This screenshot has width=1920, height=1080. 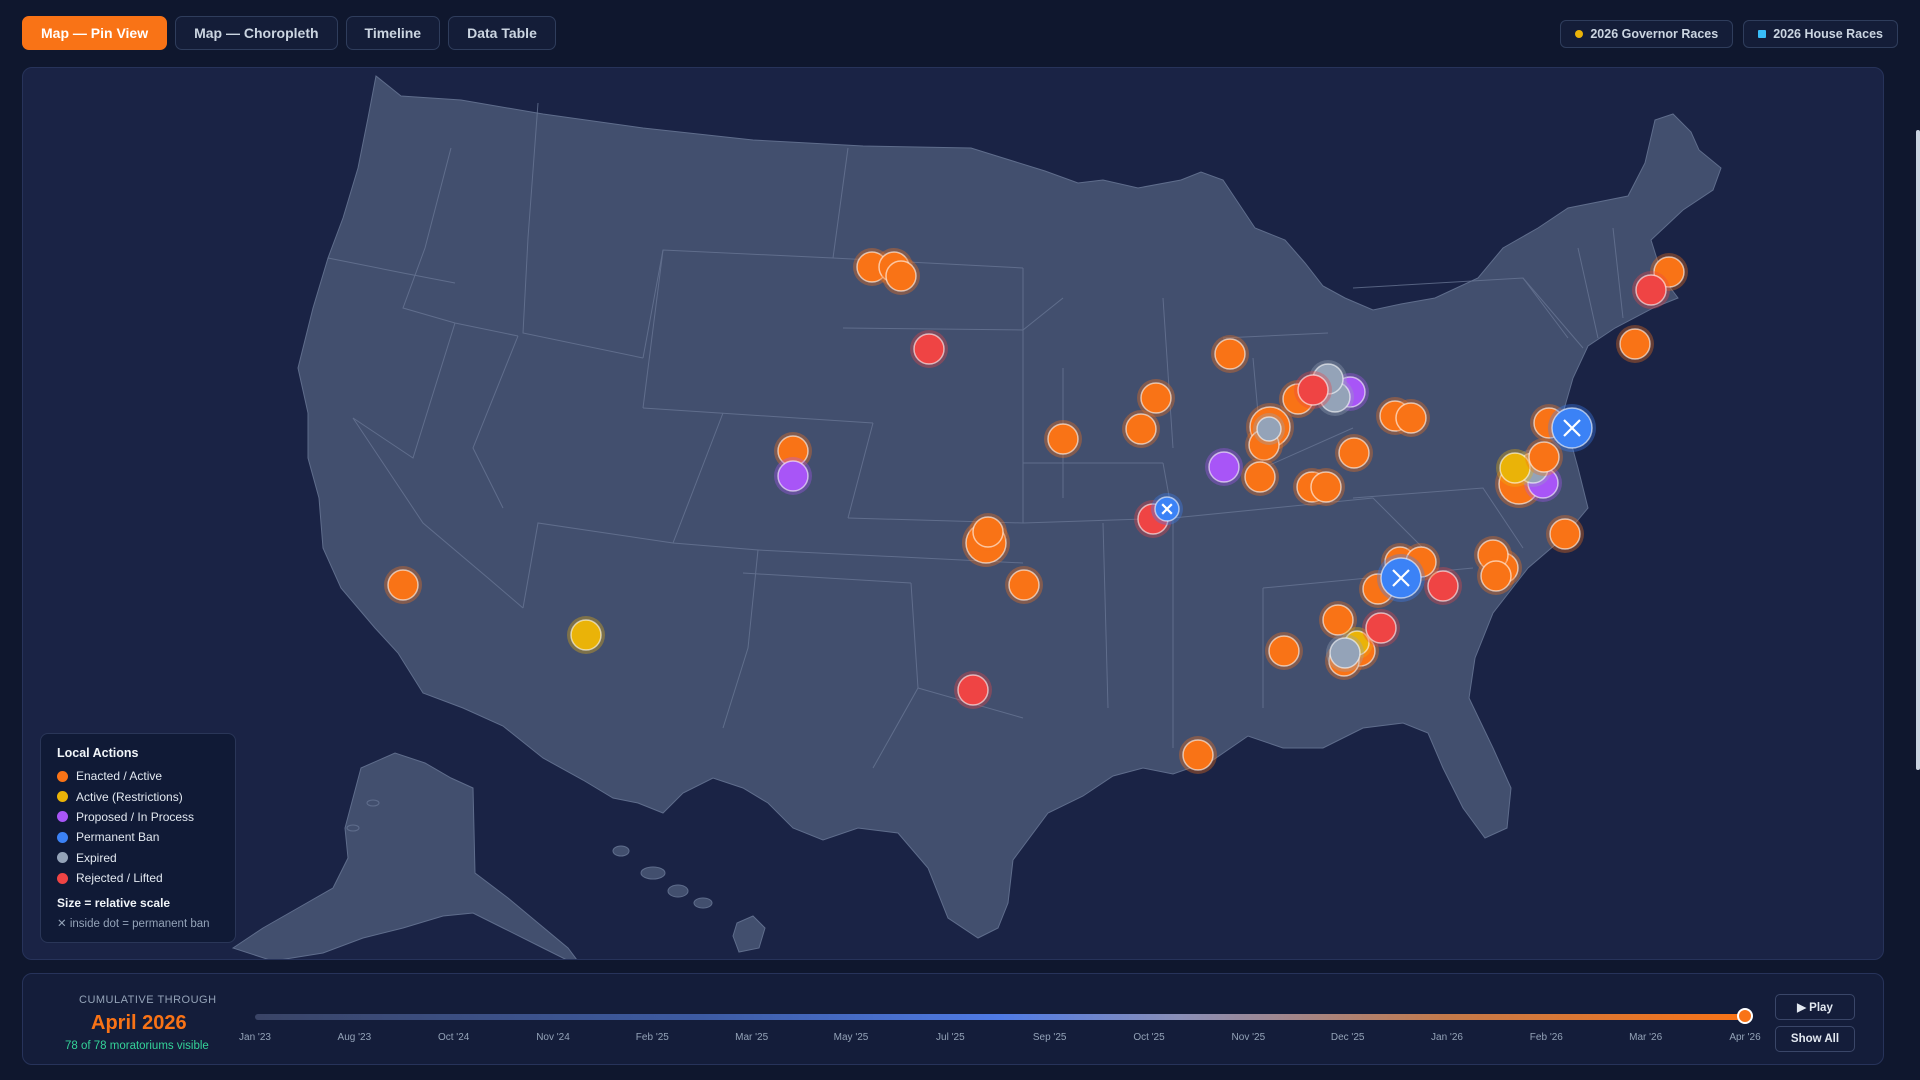 What do you see at coordinates (1745, 1016) in the screenshot?
I see `timeline-slider-knob` at bounding box center [1745, 1016].